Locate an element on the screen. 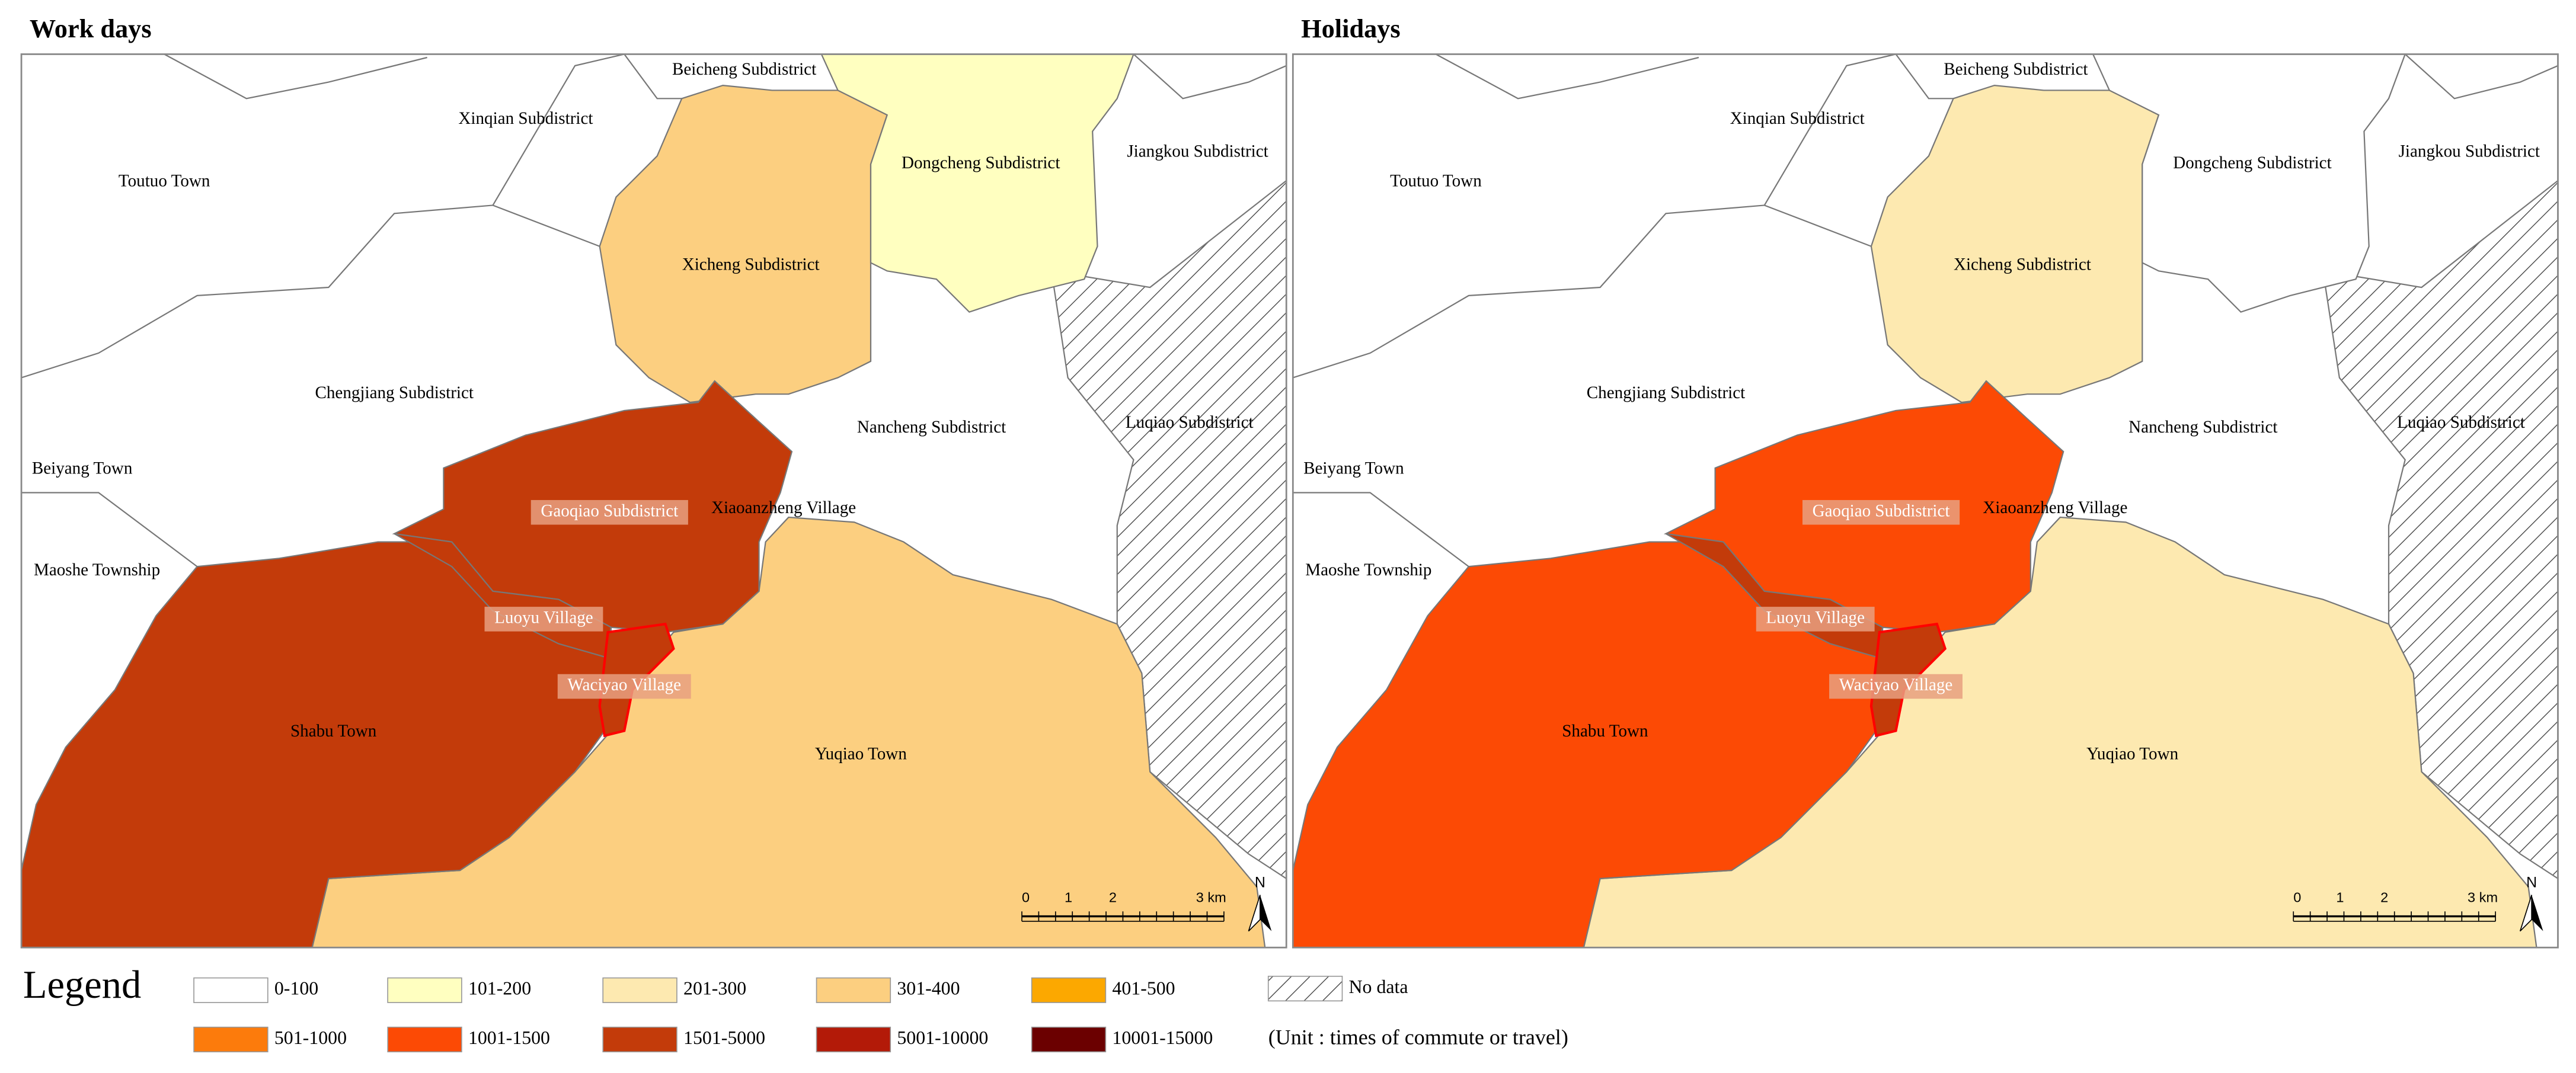  legend-label: No data is located at coordinates (1378, 986).